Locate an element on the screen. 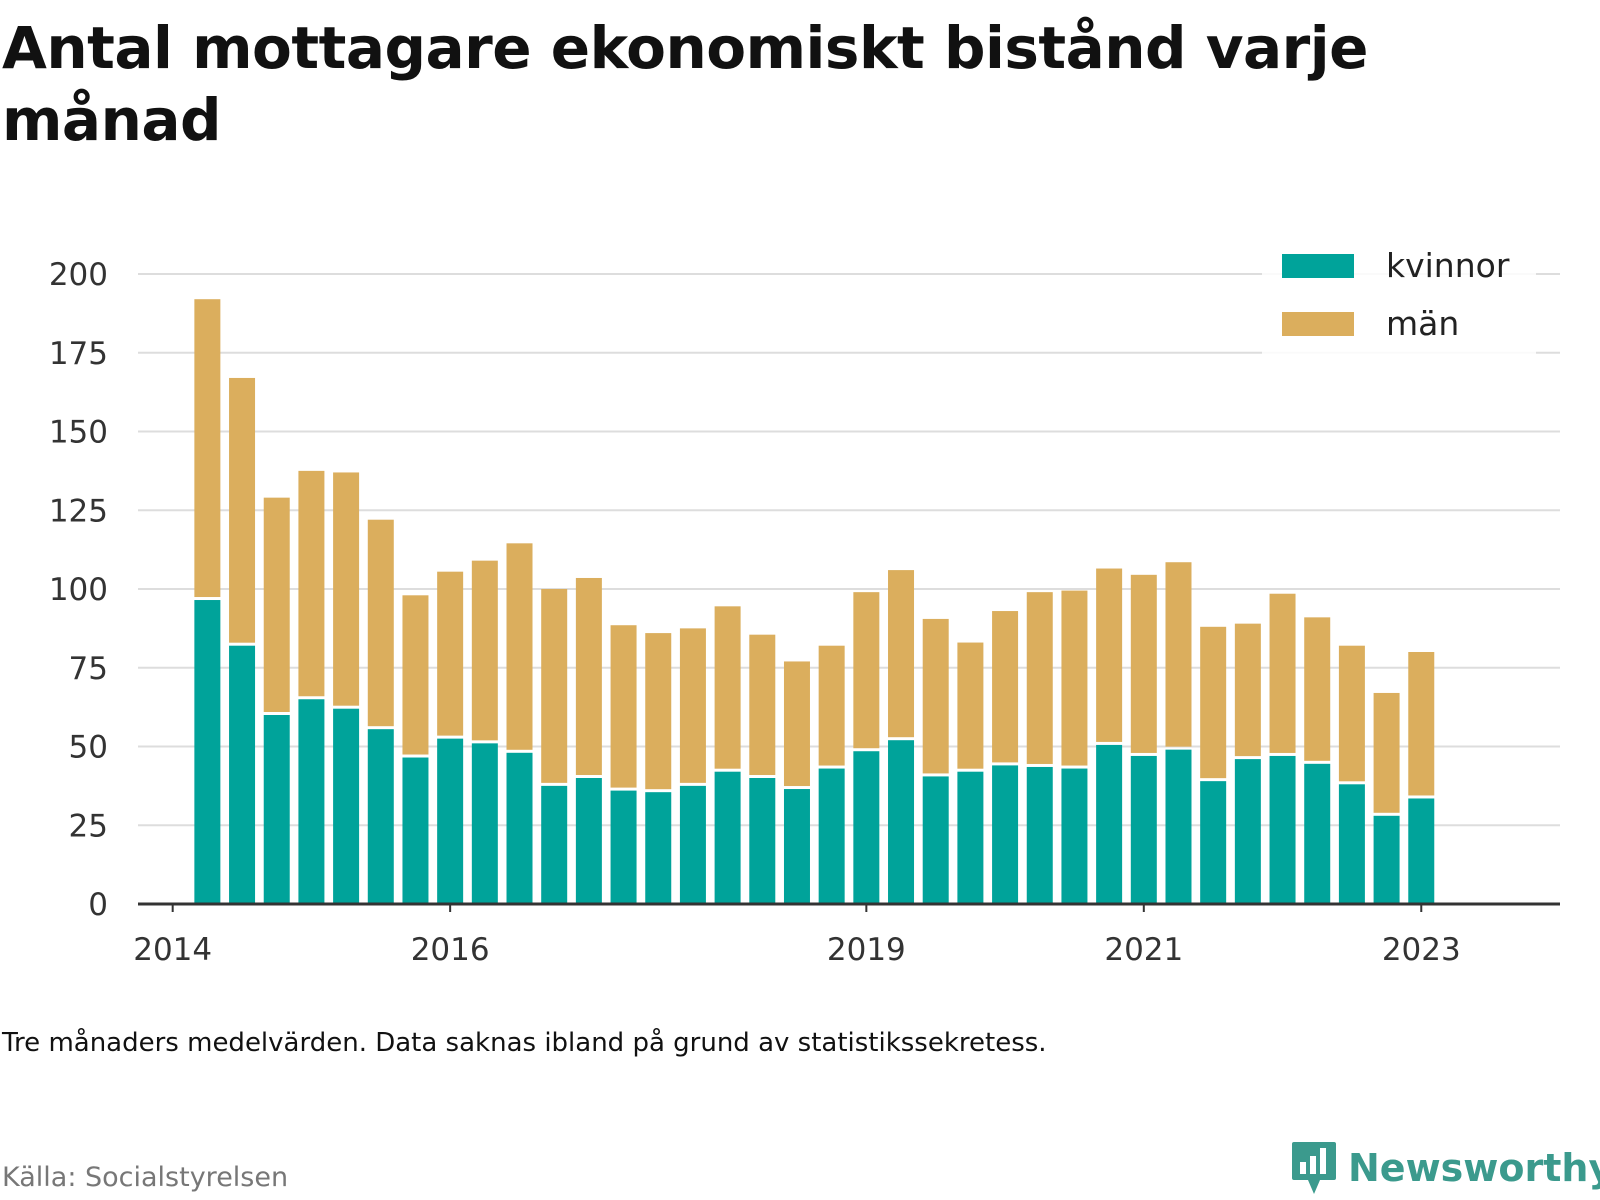  brand-logo: Newsworthy is located at coordinates (1445, 1168).